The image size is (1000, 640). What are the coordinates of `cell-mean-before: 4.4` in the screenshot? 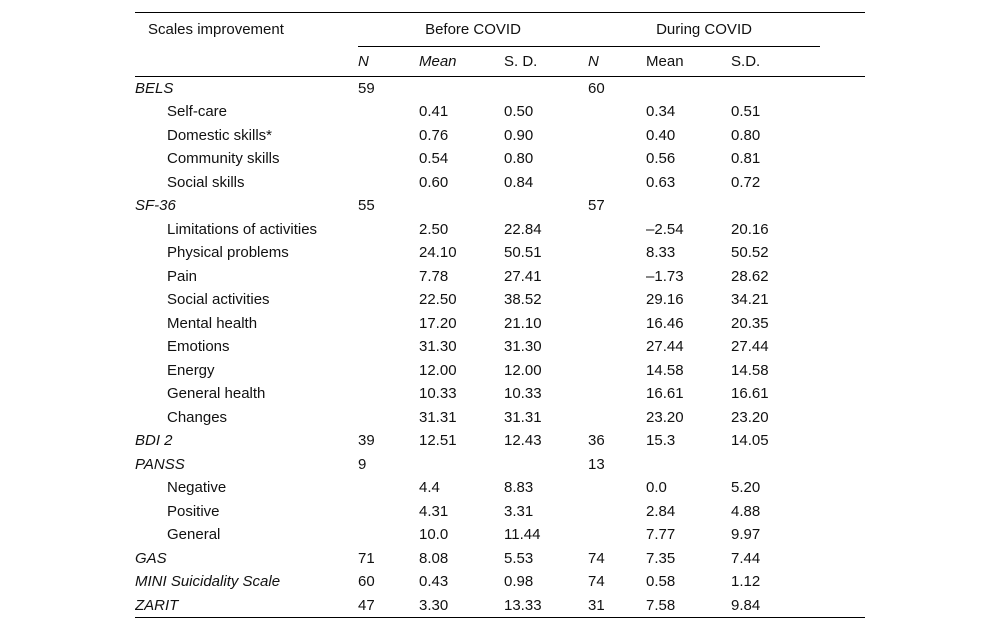 It's located at (429, 488).